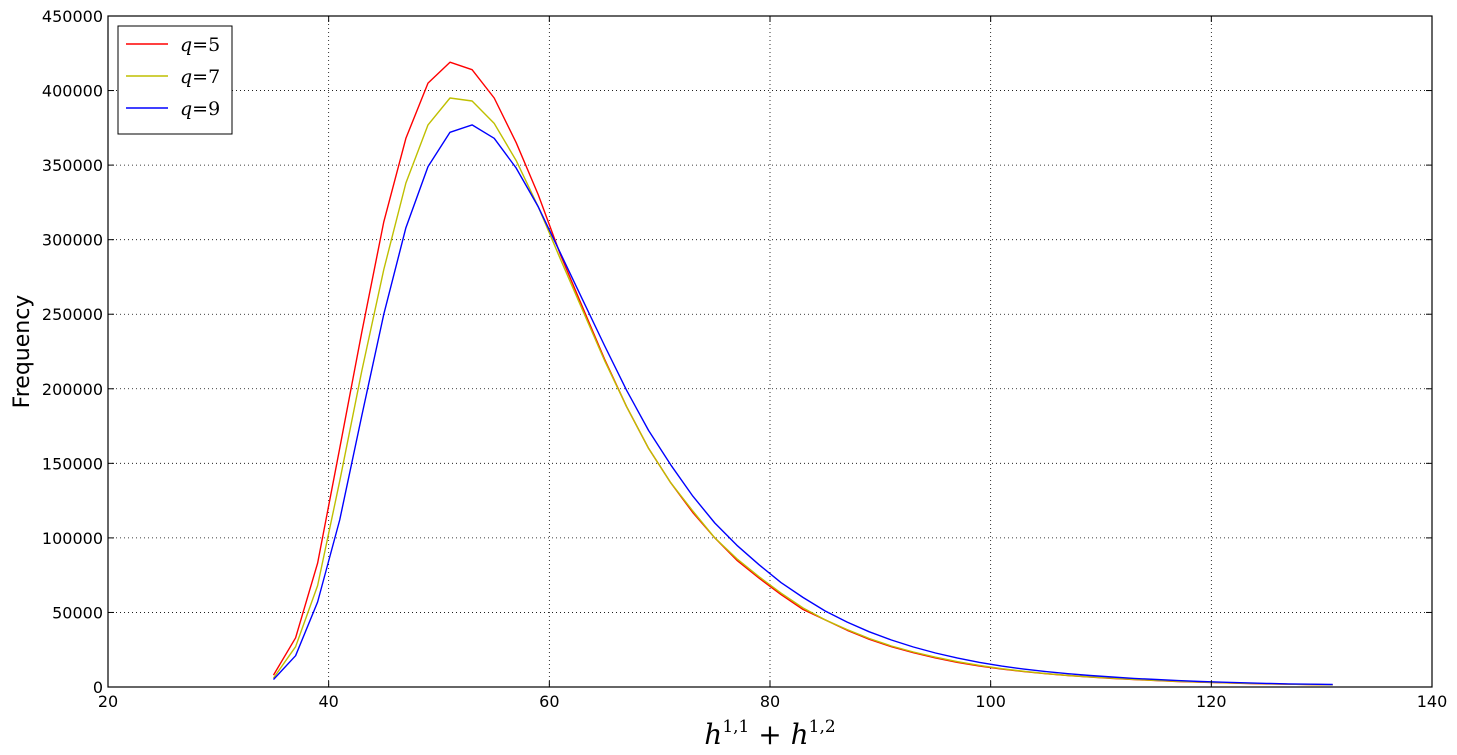  What do you see at coordinates (1432, 701) in the screenshot?
I see `x-tick-label: 140` at bounding box center [1432, 701].